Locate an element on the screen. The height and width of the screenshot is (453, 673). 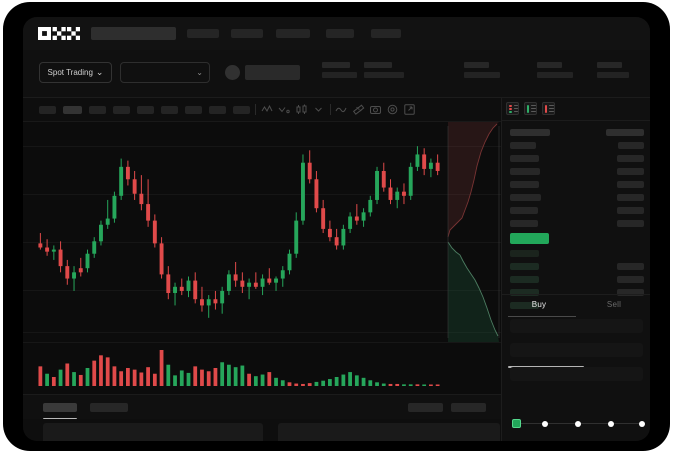
pair-coin-avatar is located at coordinates (232, 72).